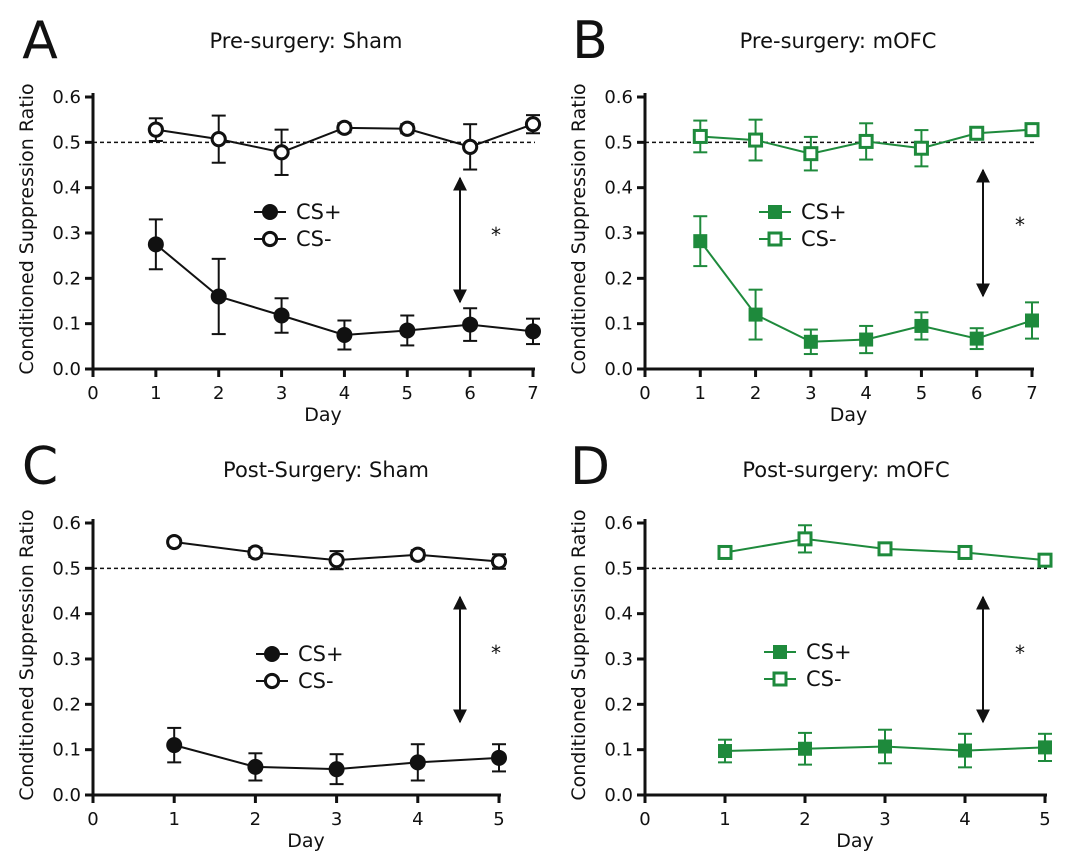 The image size is (1077, 860). I want to click on panel-title: Post-surgery: mOFC, so click(845, 470).